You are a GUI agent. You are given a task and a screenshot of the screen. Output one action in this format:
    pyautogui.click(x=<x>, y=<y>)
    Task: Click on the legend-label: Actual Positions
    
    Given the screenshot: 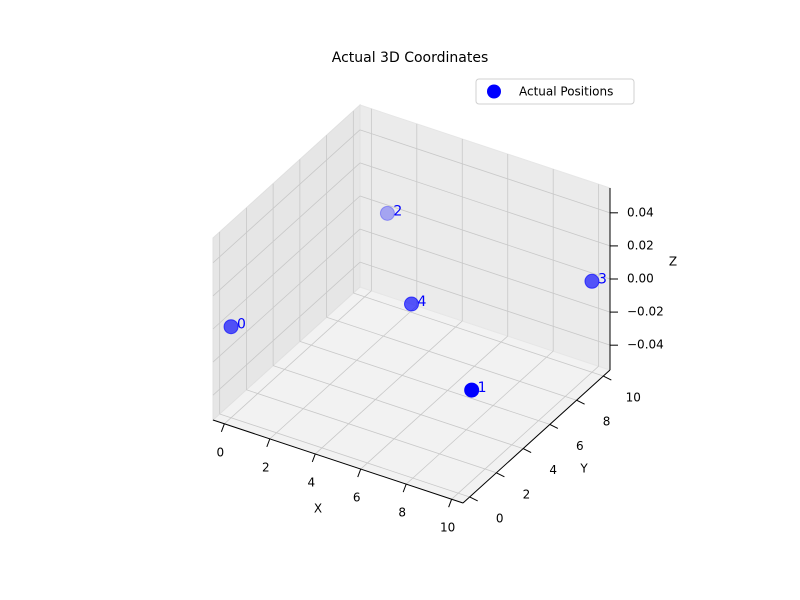 What is the action you would take?
    pyautogui.click(x=566, y=92)
    